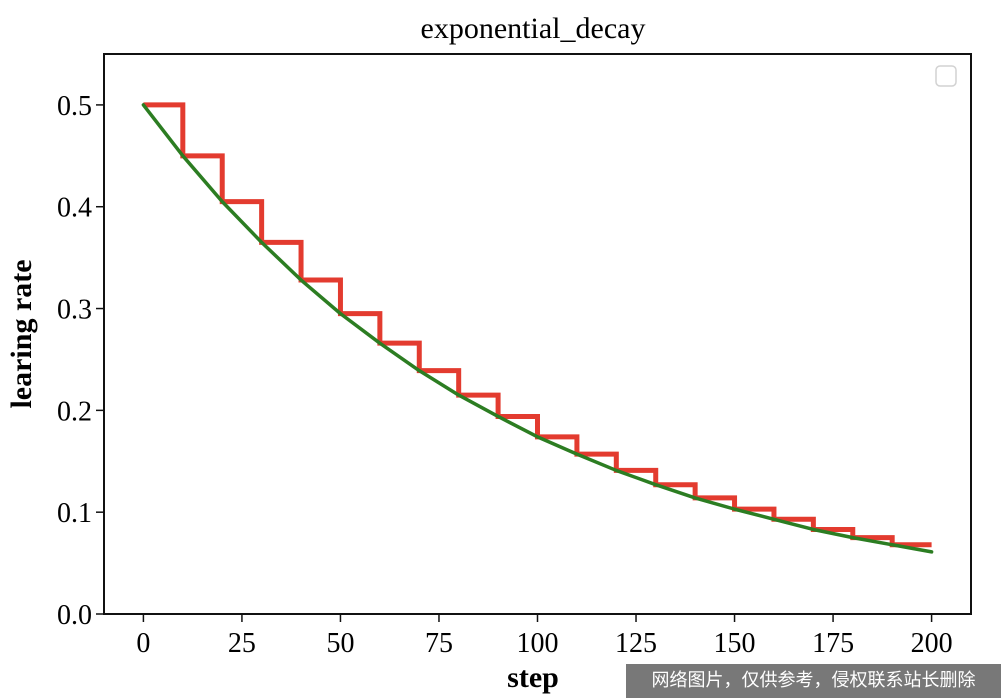  Describe the element at coordinates (636, 643) in the screenshot. I see `x-tick-label: 125` at that location.